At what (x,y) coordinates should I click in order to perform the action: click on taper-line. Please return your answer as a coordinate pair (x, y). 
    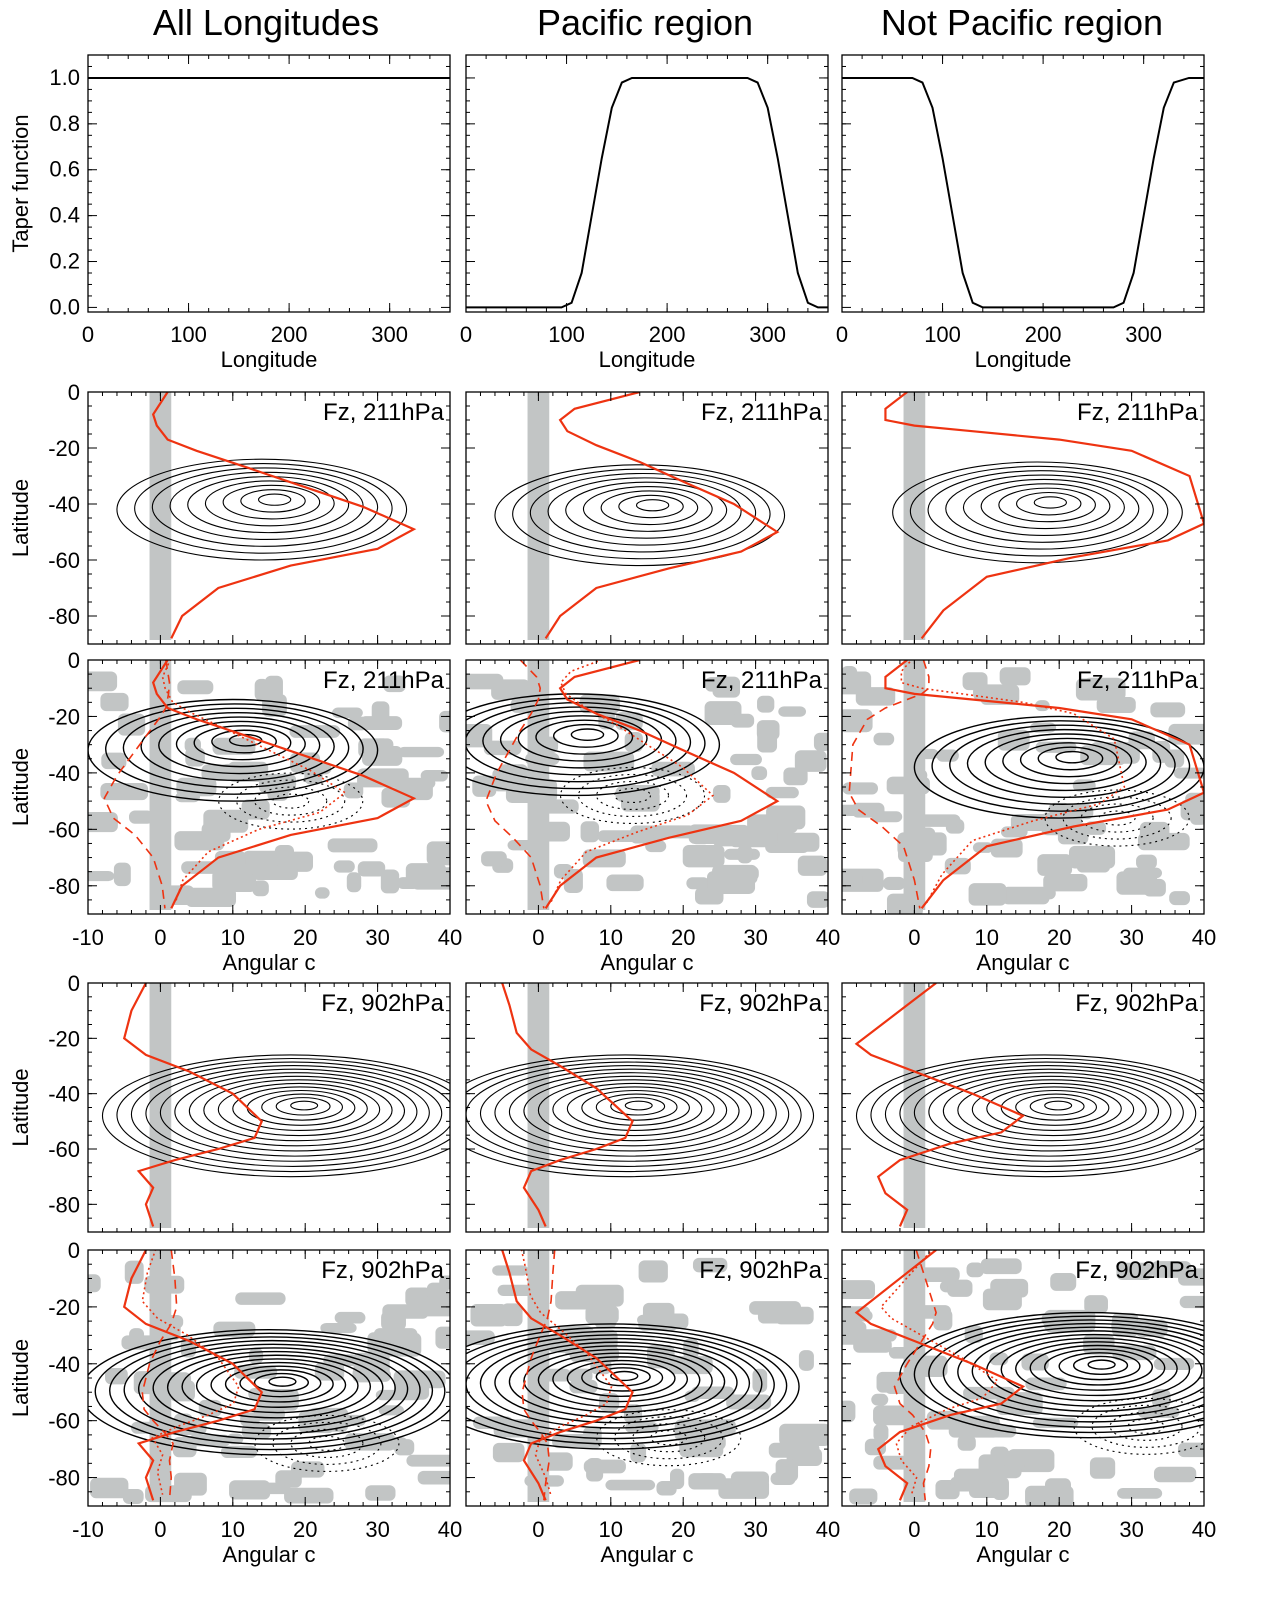
    Looking at the image, I should click on (1023, 192).